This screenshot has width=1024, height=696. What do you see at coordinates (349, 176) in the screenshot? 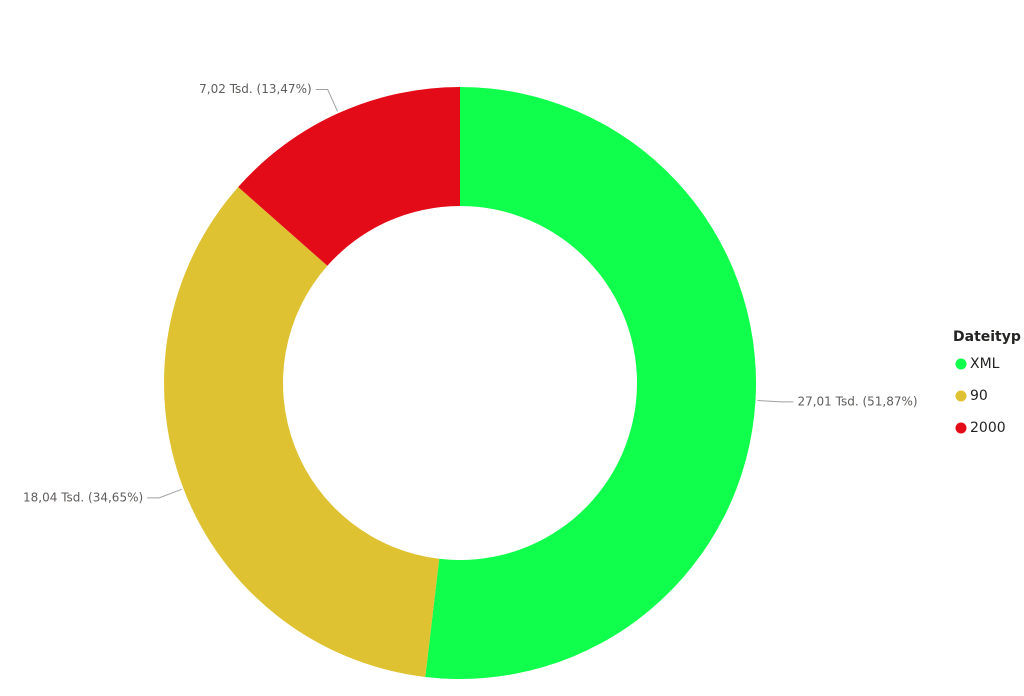
I see `donut-slice` at bounding box center [349, 176].